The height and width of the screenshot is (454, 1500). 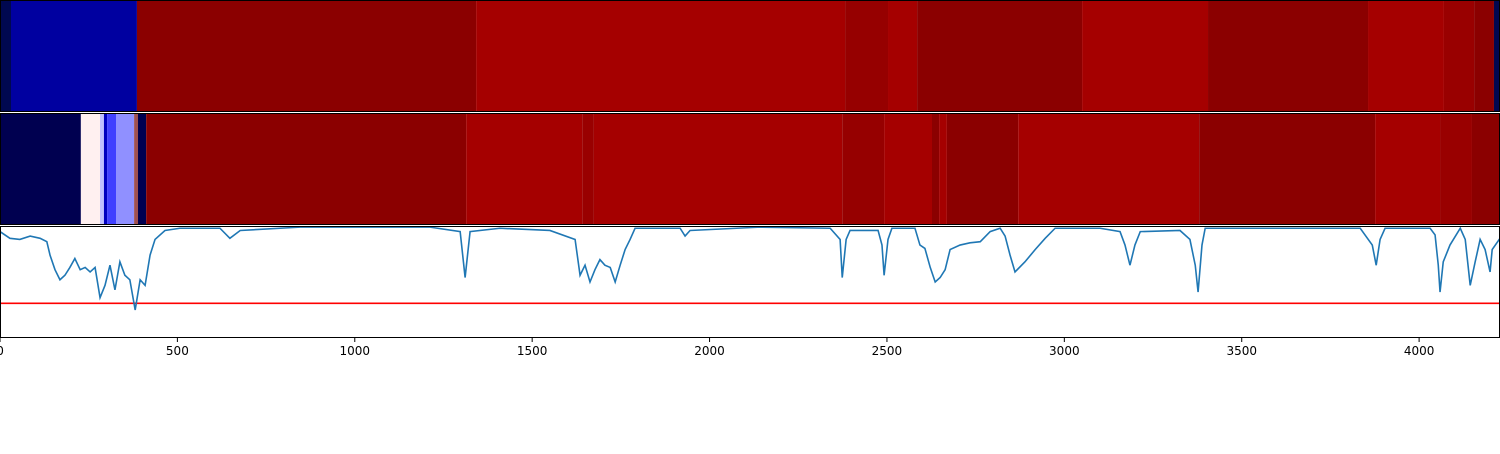 I want to click on x-tick-label: 1000, so click(x=355, y=351).